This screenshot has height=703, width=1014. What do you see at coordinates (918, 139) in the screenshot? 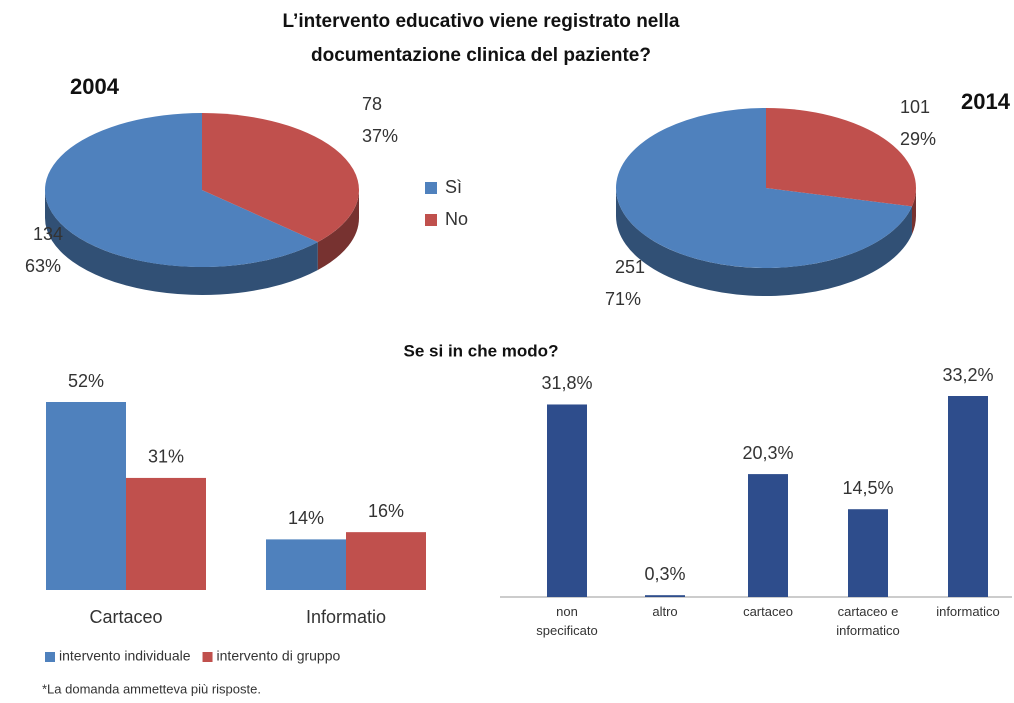
I see `slice-percent: 29%` at bounding box center [918, 139].